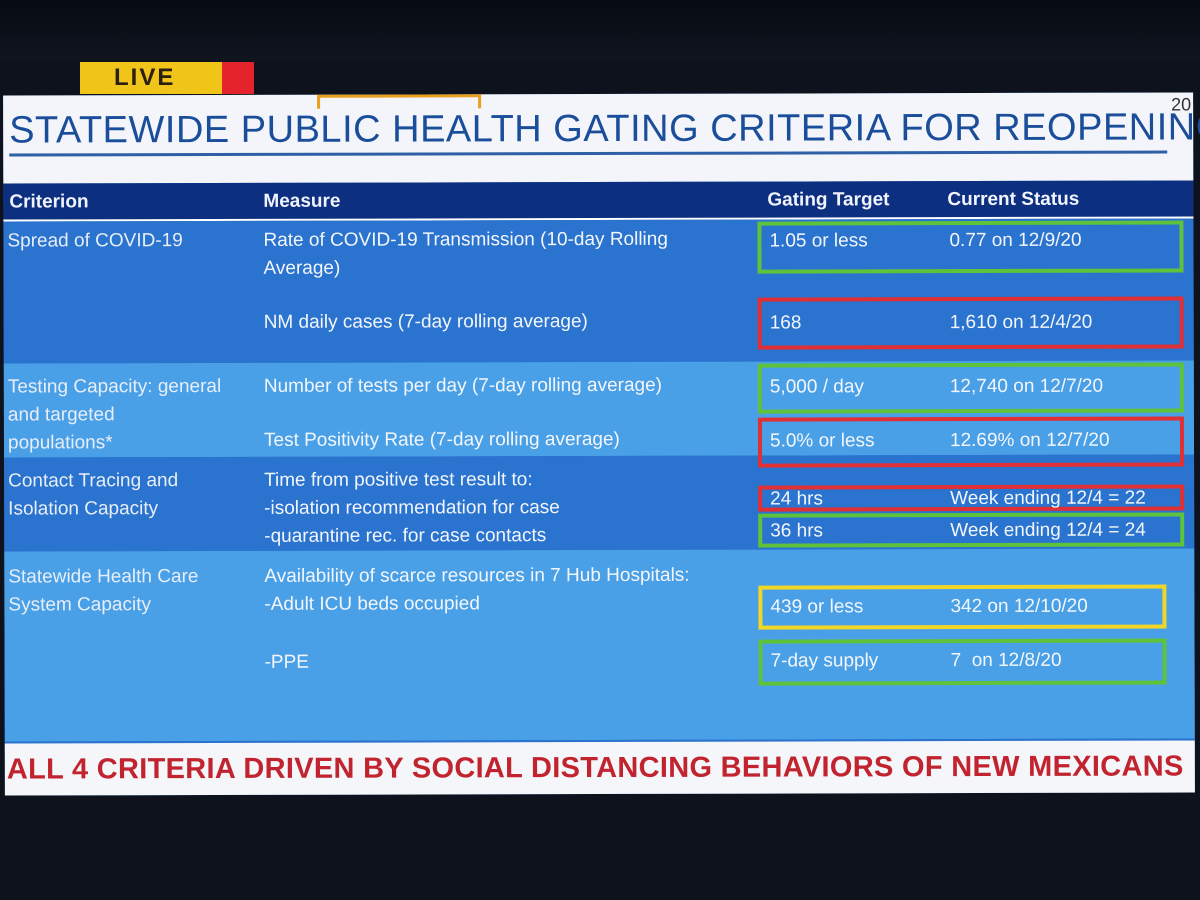  What do you see at coordinates (1029, 440) in the screenshot?
I see `status-value: 12.69% on 12/7/20` at bounding box center [1029, 440].